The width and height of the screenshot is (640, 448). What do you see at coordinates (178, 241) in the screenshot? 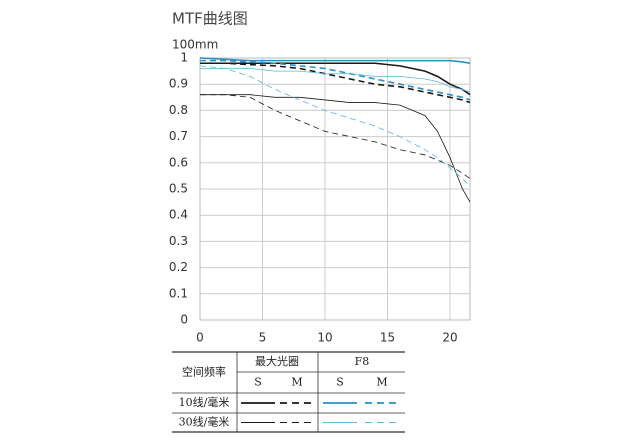
I see `y-tick-label: 0.3` at bounding box center [178, 241].